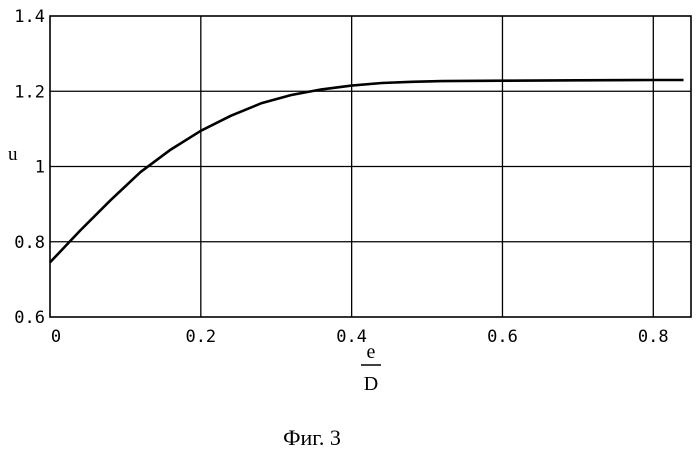 Image resolution: width=699 pixels, height=452 pixels. I want to click on x-tick-labels: 0 0.2 0.4 0.6 0.8, so click(360, 337).